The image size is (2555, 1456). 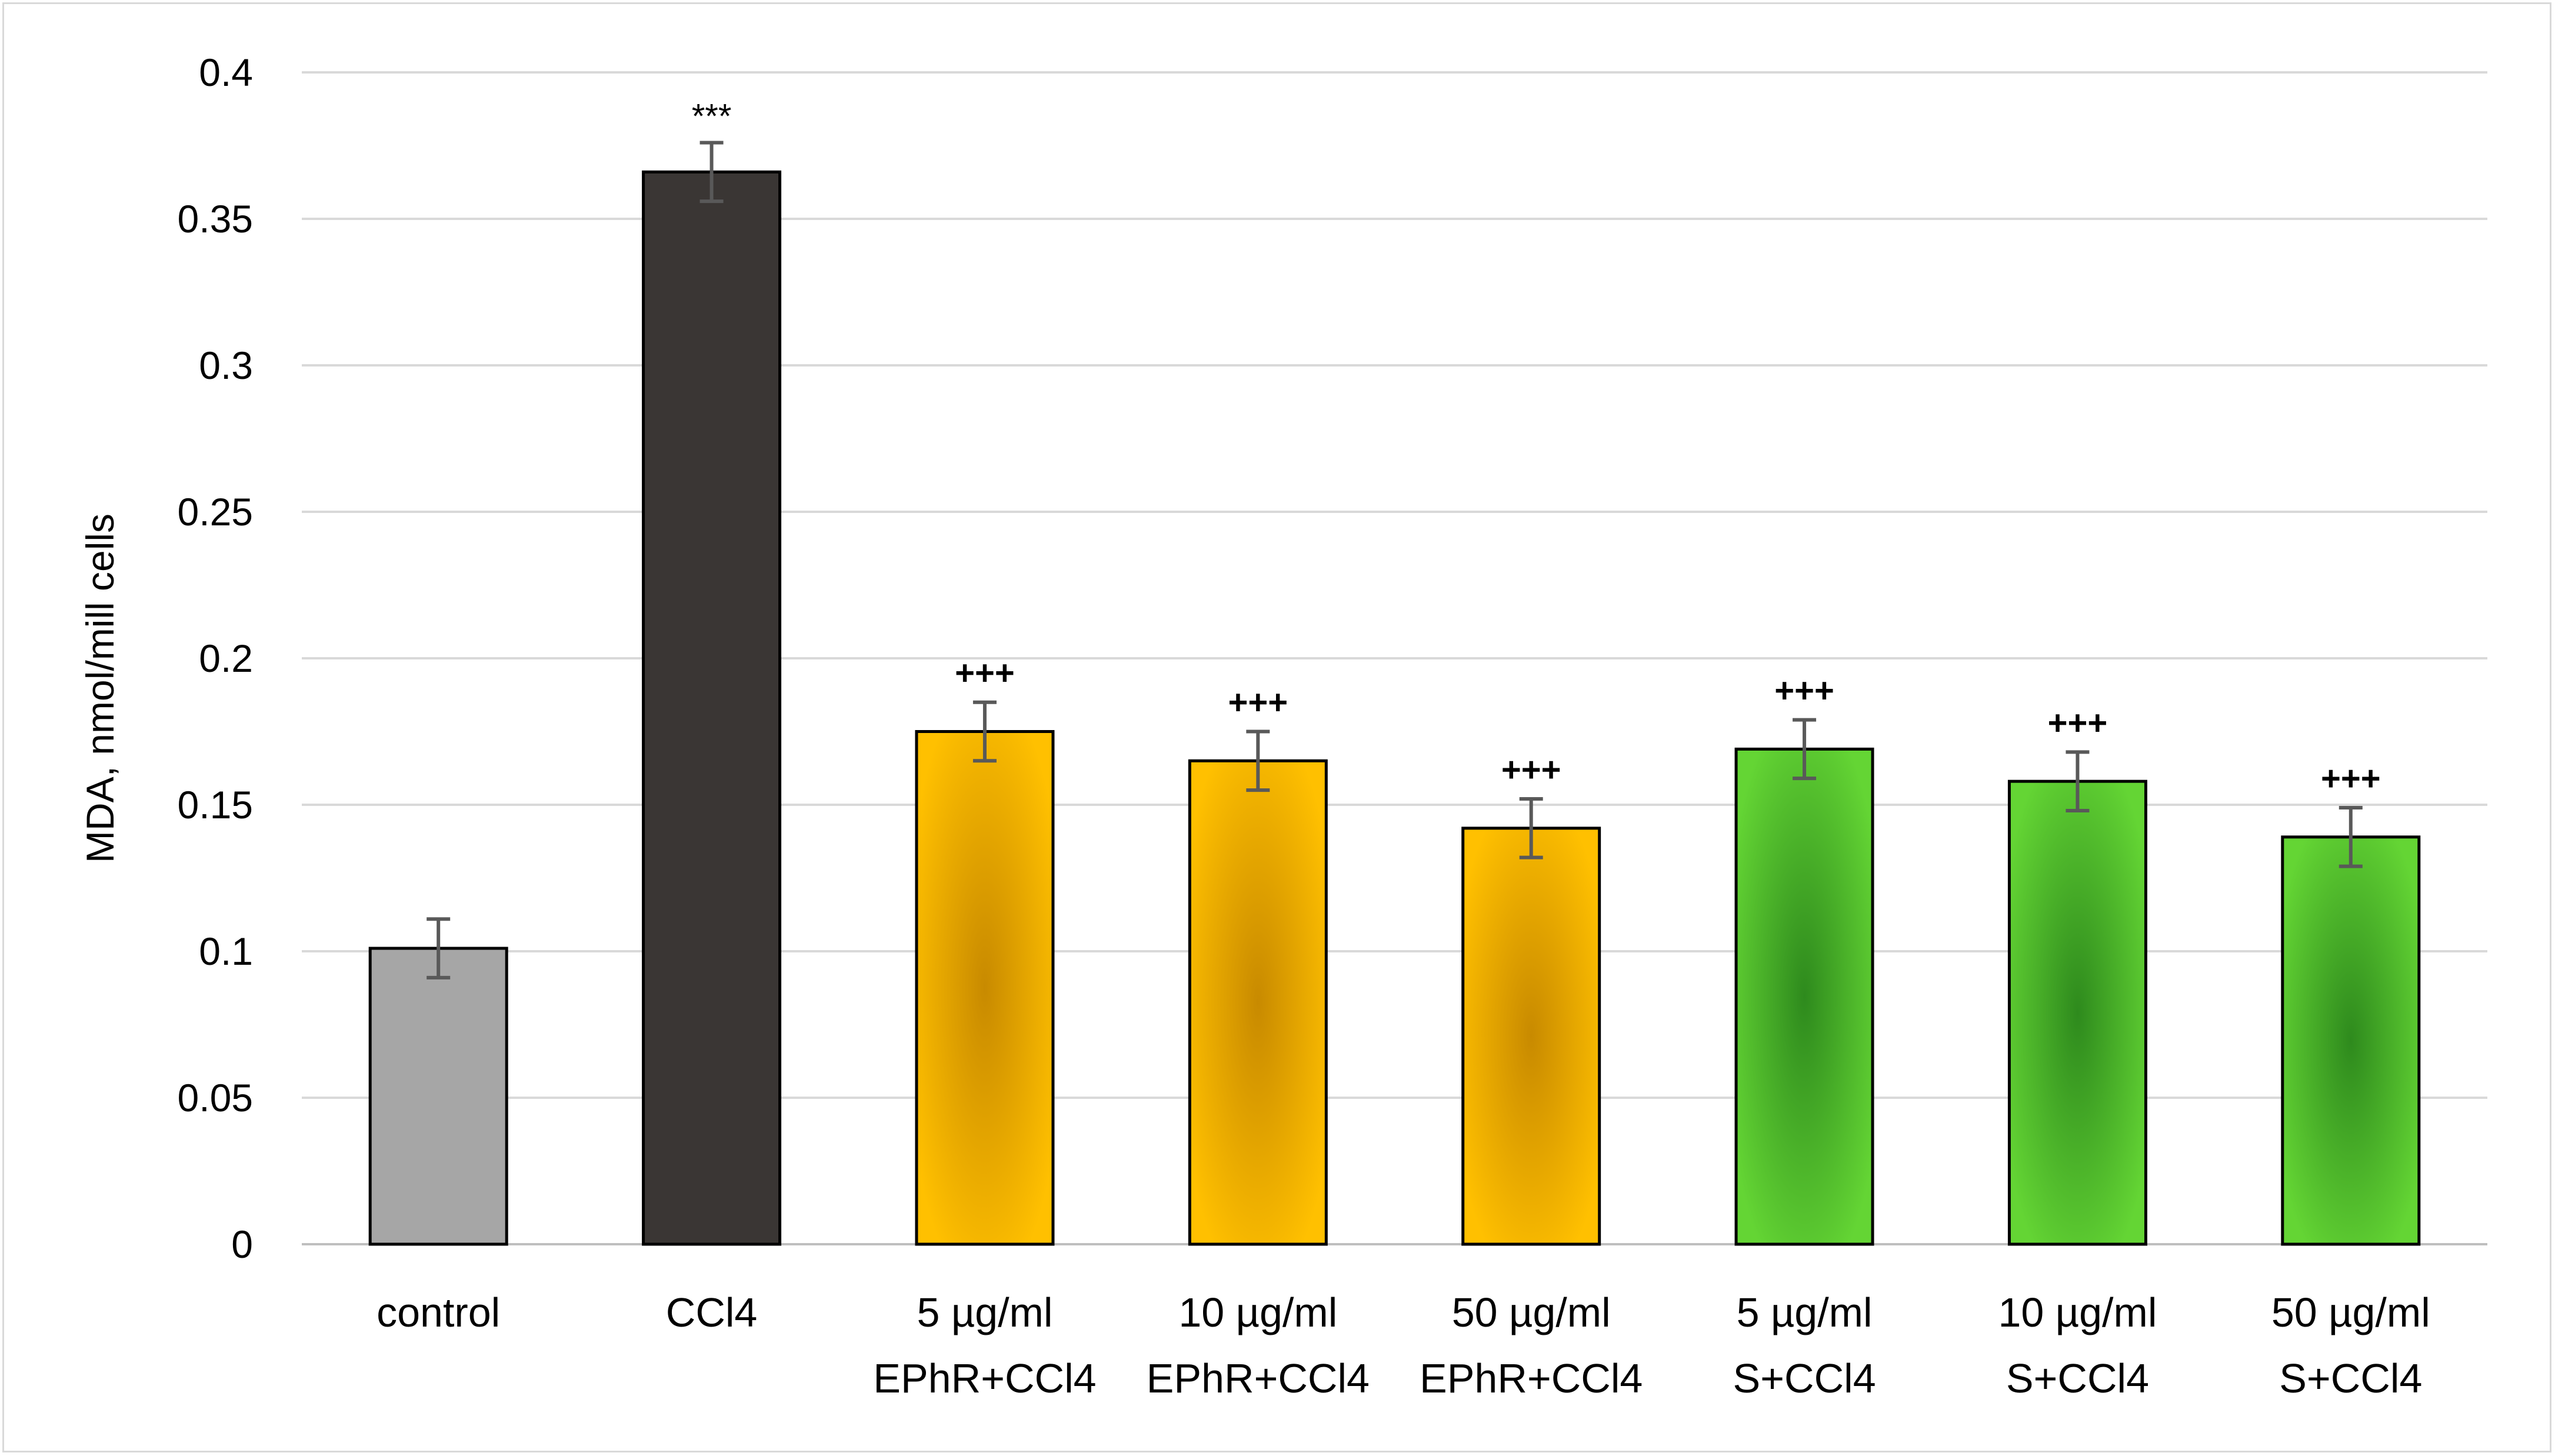 What do you see at coordinates (985, 673) in the screenshot?
I see `significance-label-2: +++` at bounding box center [985, 673].